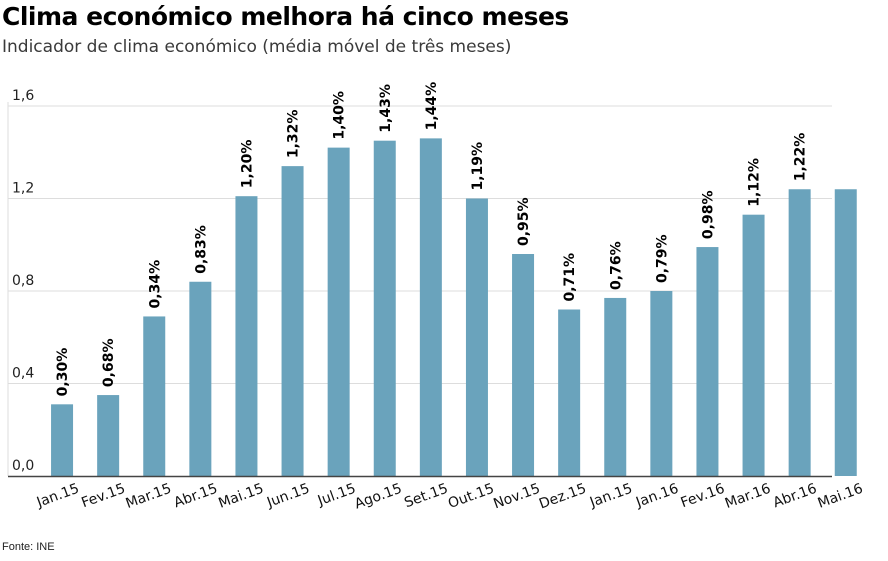 The image size is (888, 561). What do you see at coordinates (662, 258) in the screenshot?
I see `data-label: 0,79%` at bounding box center [662, 258].